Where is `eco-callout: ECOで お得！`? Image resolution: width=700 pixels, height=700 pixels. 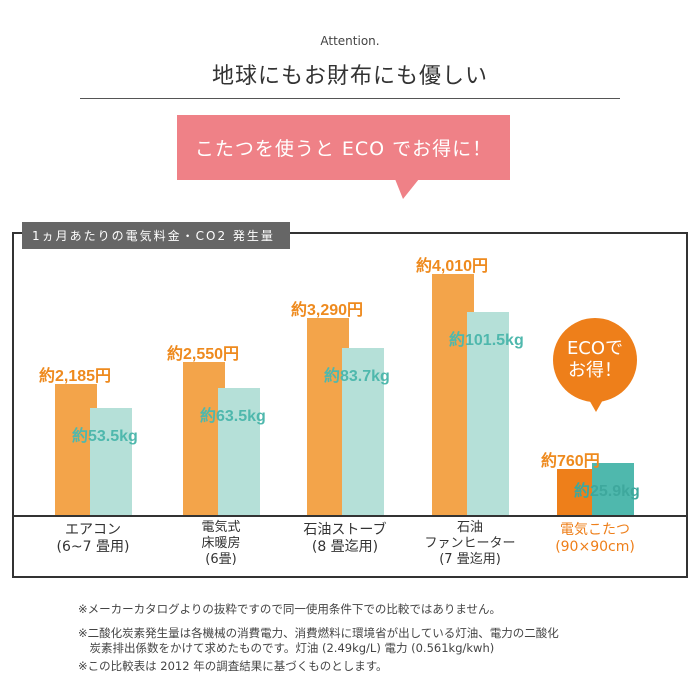
eco-callout: ECOで お得！ is located at coordinates (595, 360).